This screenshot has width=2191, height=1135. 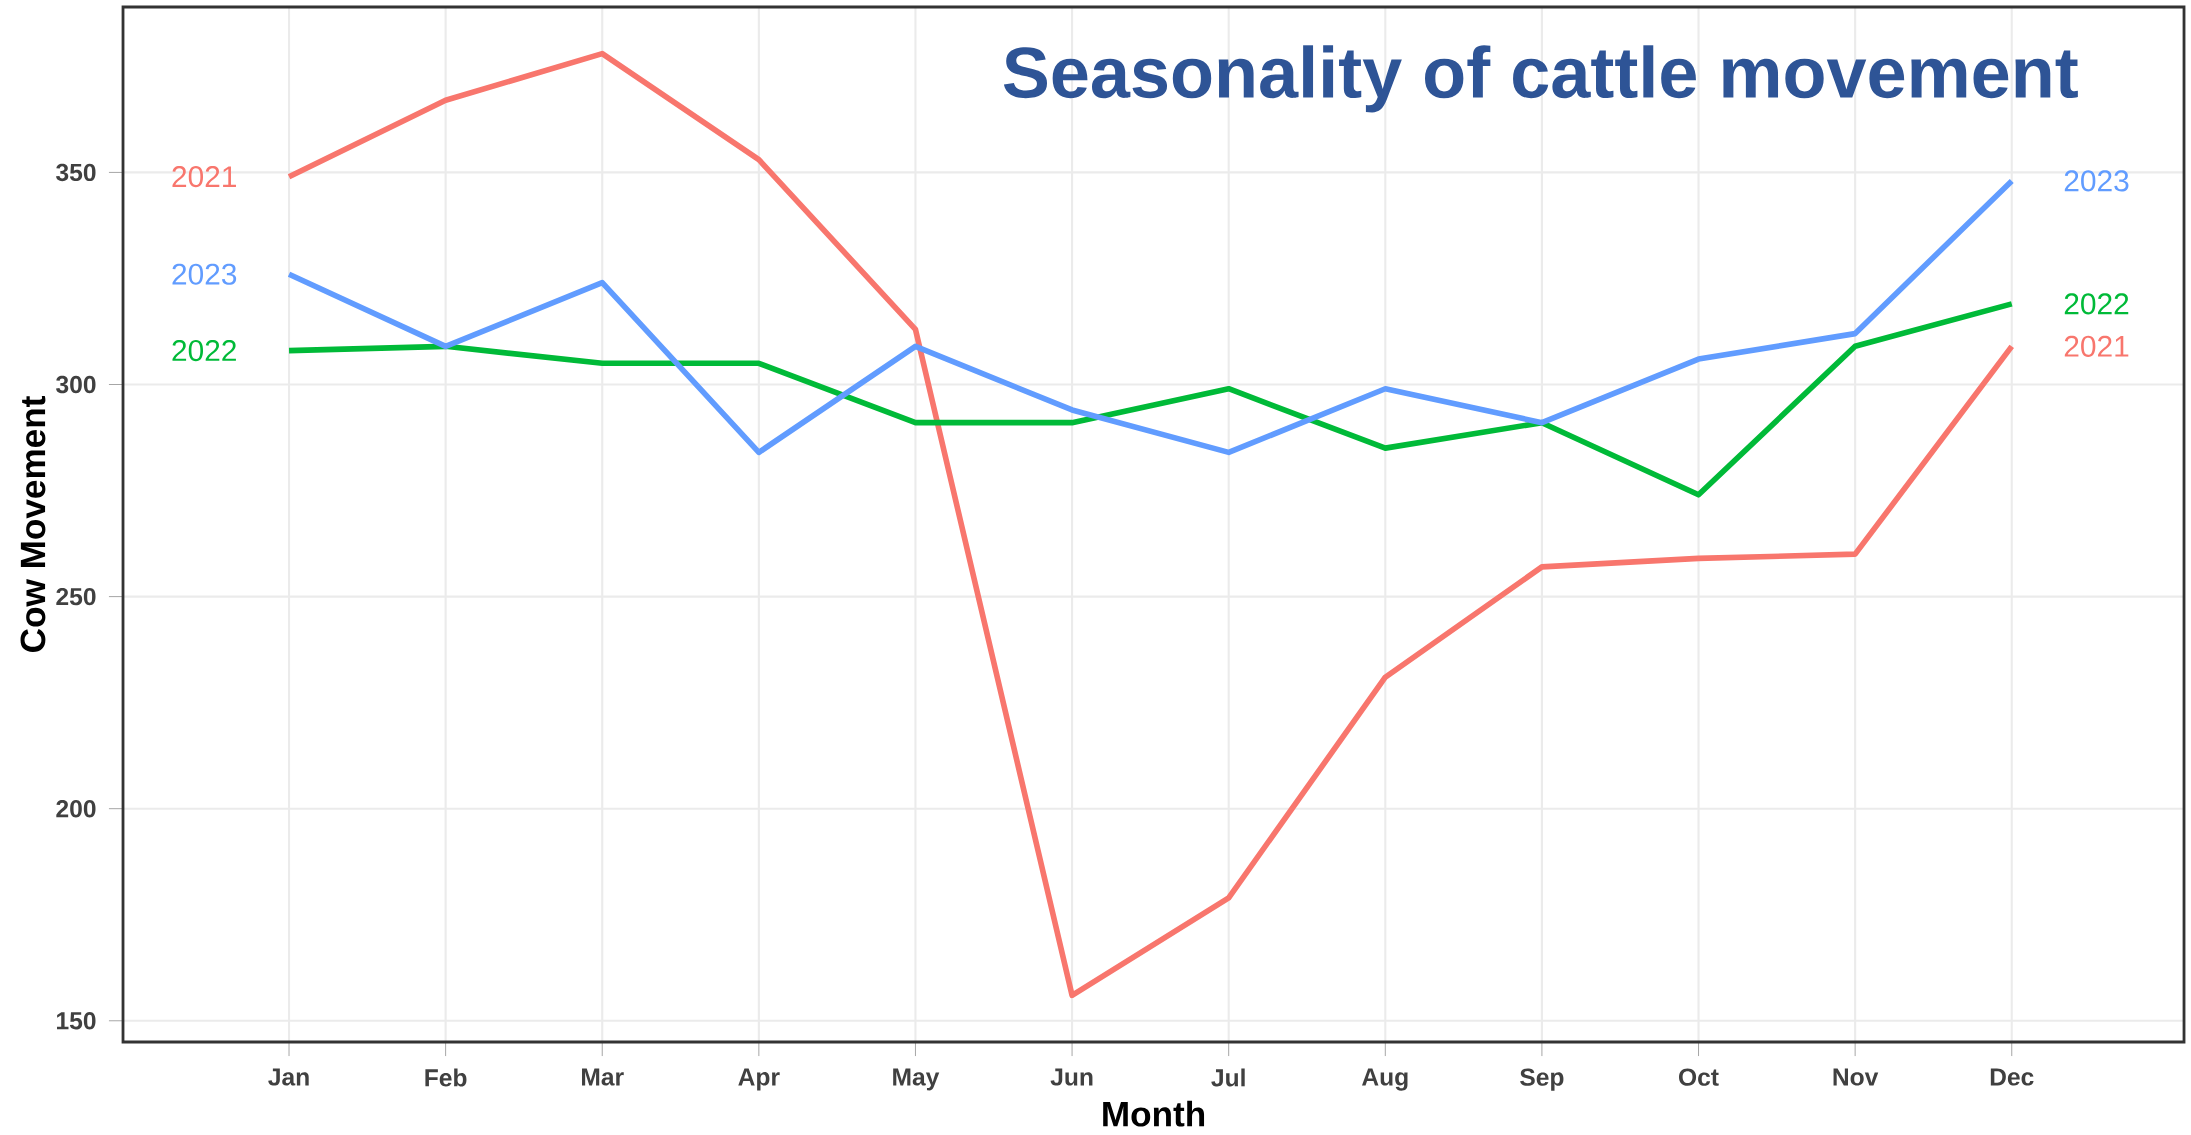 What do you see at coordinates (204, 351) in the screenshot?
I see `text: 2022` at bounding box center [204, 351].